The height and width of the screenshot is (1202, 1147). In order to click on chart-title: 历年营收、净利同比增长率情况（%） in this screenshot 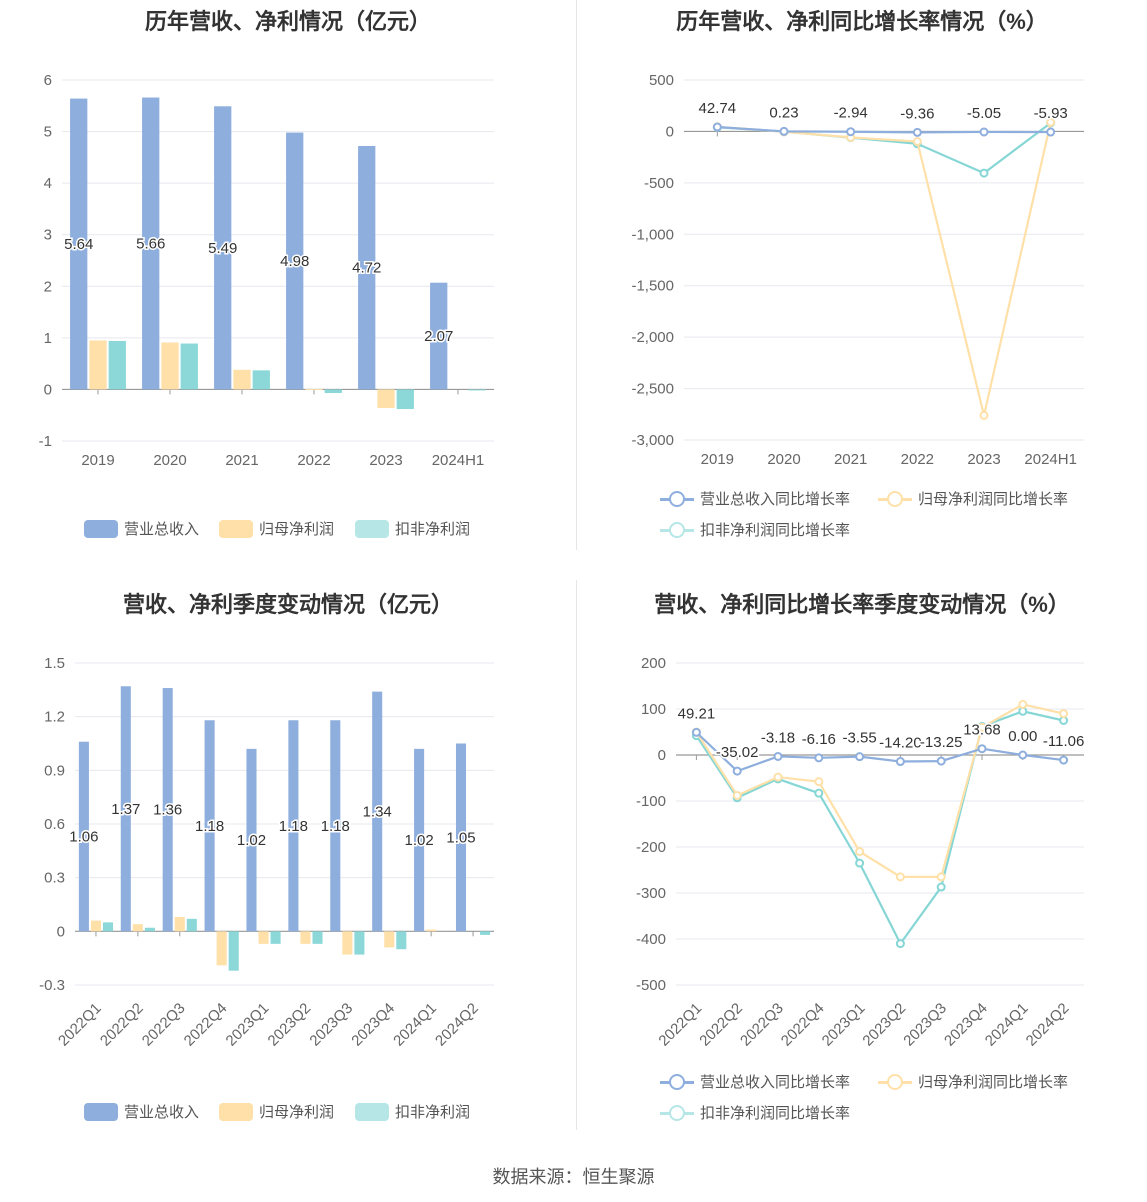, I will do `click(862, 21)`.